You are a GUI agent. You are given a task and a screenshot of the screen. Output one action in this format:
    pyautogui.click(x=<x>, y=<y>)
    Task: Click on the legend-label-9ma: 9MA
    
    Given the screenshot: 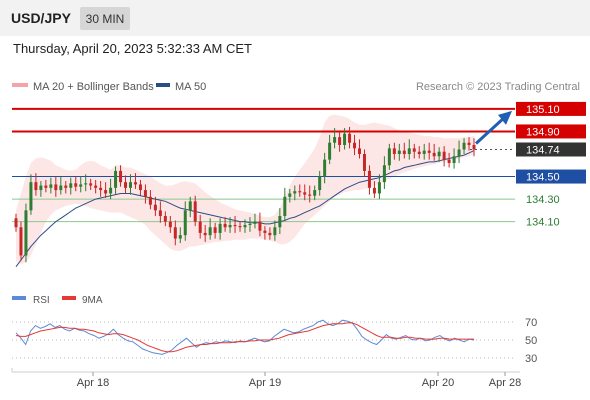 What is the action you would take?
    pyautogui.click(x=92, y=300)
    